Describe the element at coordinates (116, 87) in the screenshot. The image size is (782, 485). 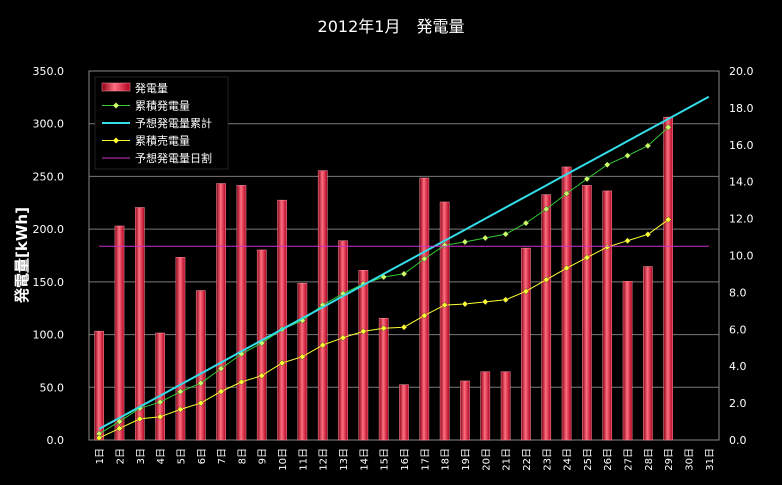
I see `legend-swatch` at that location.